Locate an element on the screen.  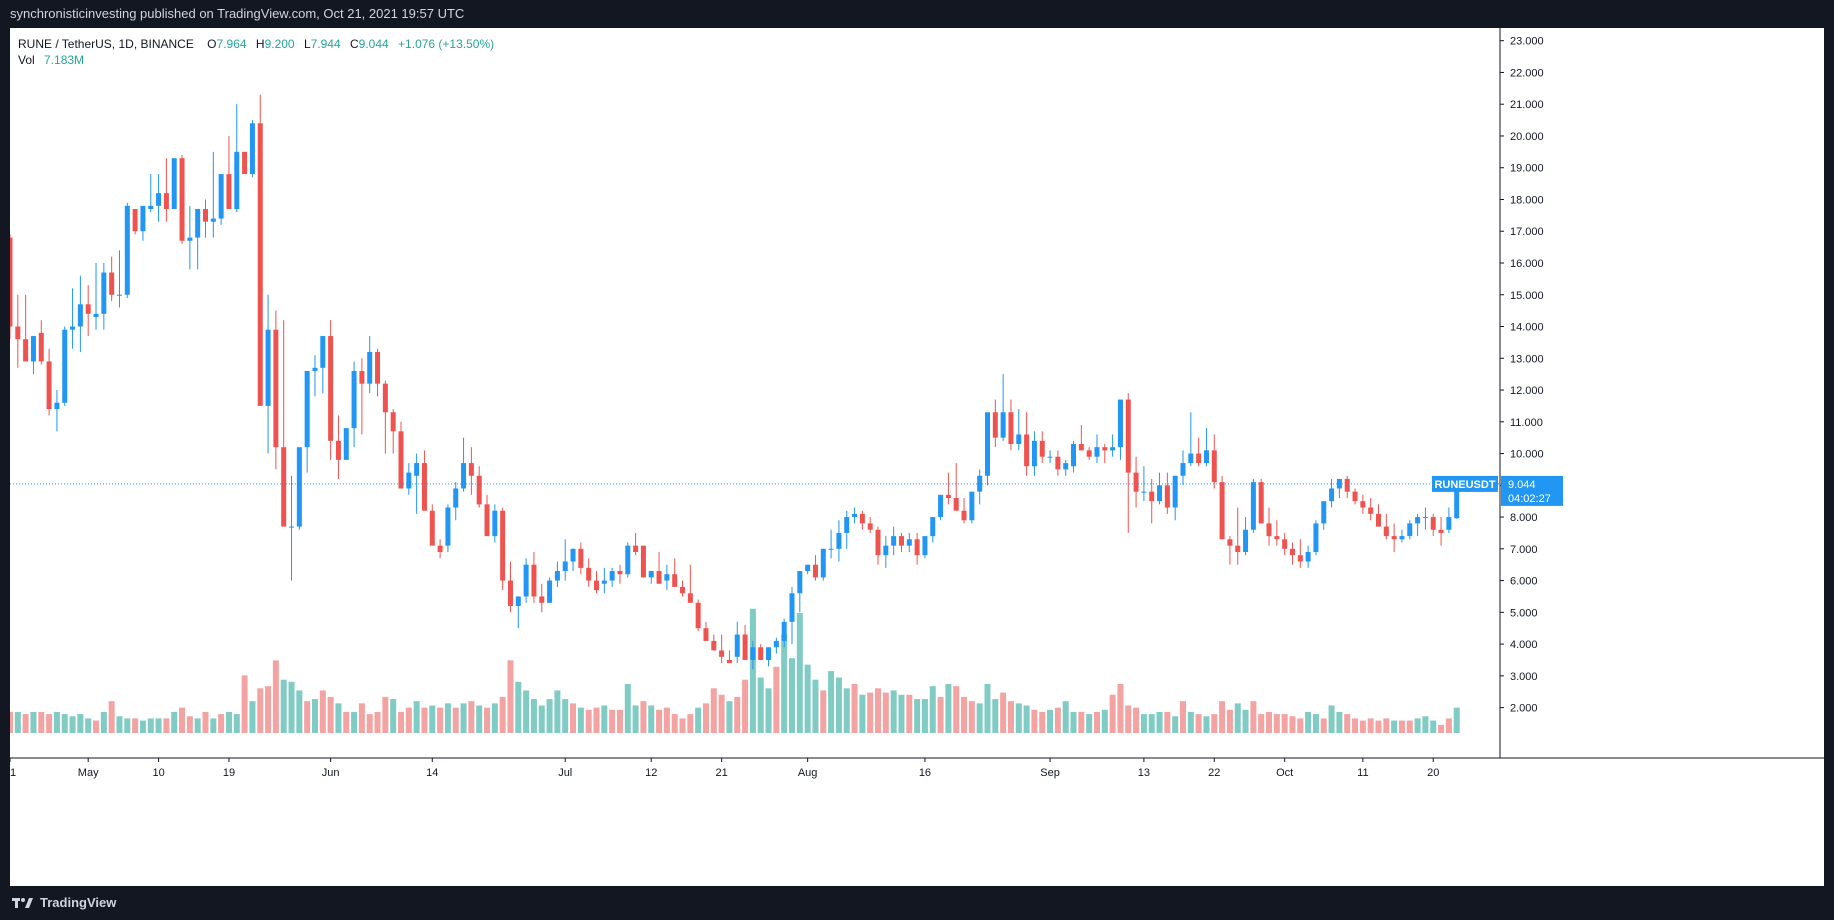
ticker-tag-text: RUNEUSDT is located at coordinates (1464, 485).